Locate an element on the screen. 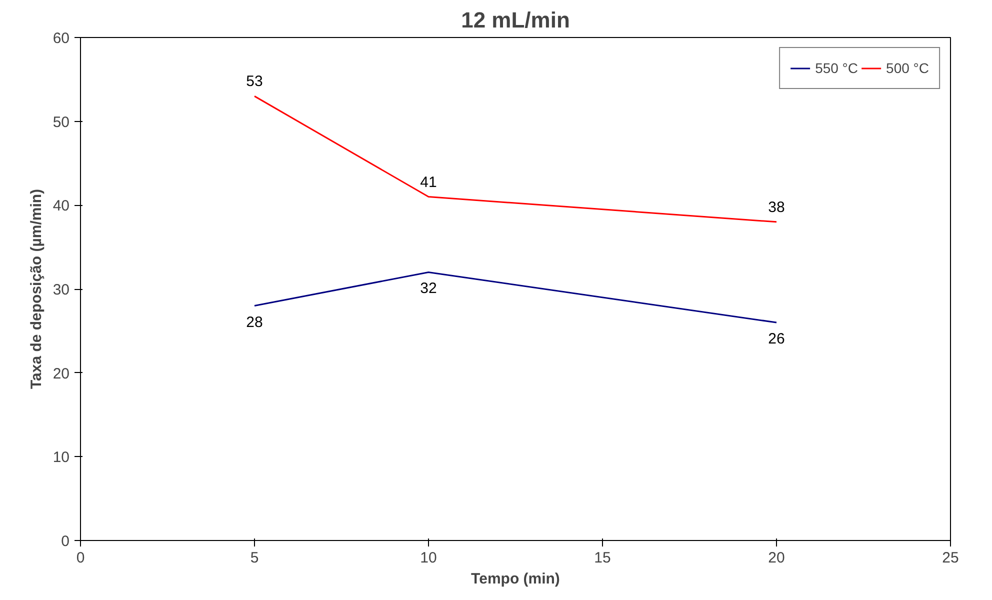  x-axis-title: Tempo (min) is located at coordinates (515, 579).